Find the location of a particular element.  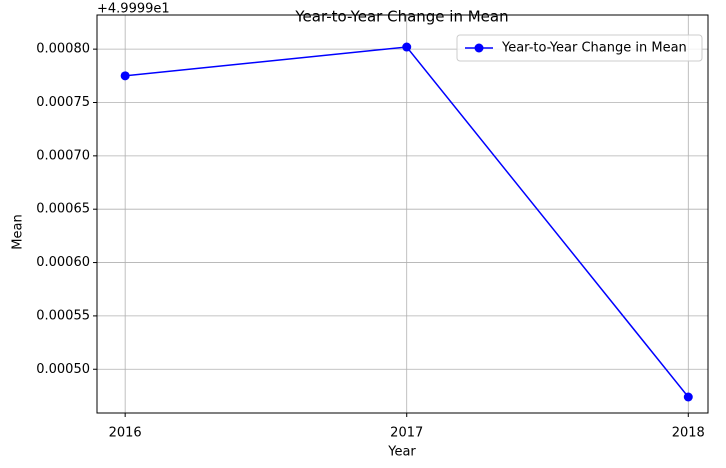

y-tick-label: 0.00060 is located at coordinates (63, 262).